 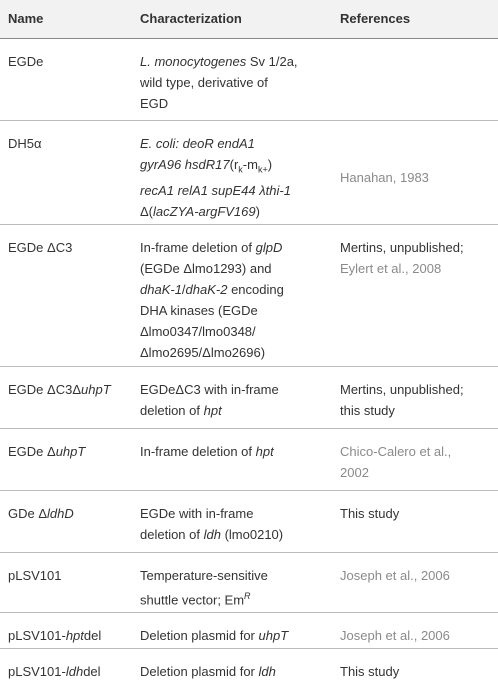 I want to click on cell-line: In-frame deletion of glpD, so click(x=236, y=247).